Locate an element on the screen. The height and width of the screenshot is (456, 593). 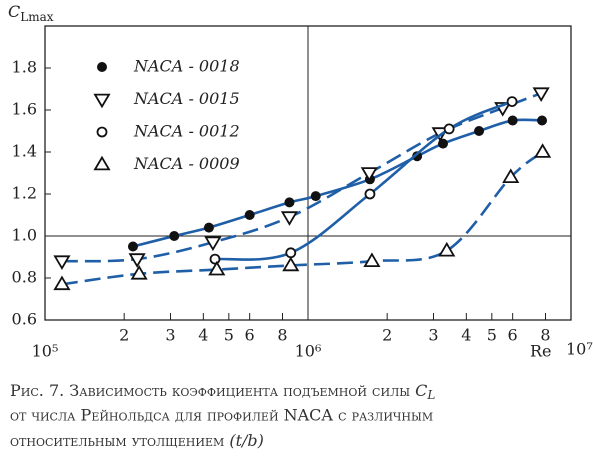
y-label: CLmax is located at coordinates (31, 13).